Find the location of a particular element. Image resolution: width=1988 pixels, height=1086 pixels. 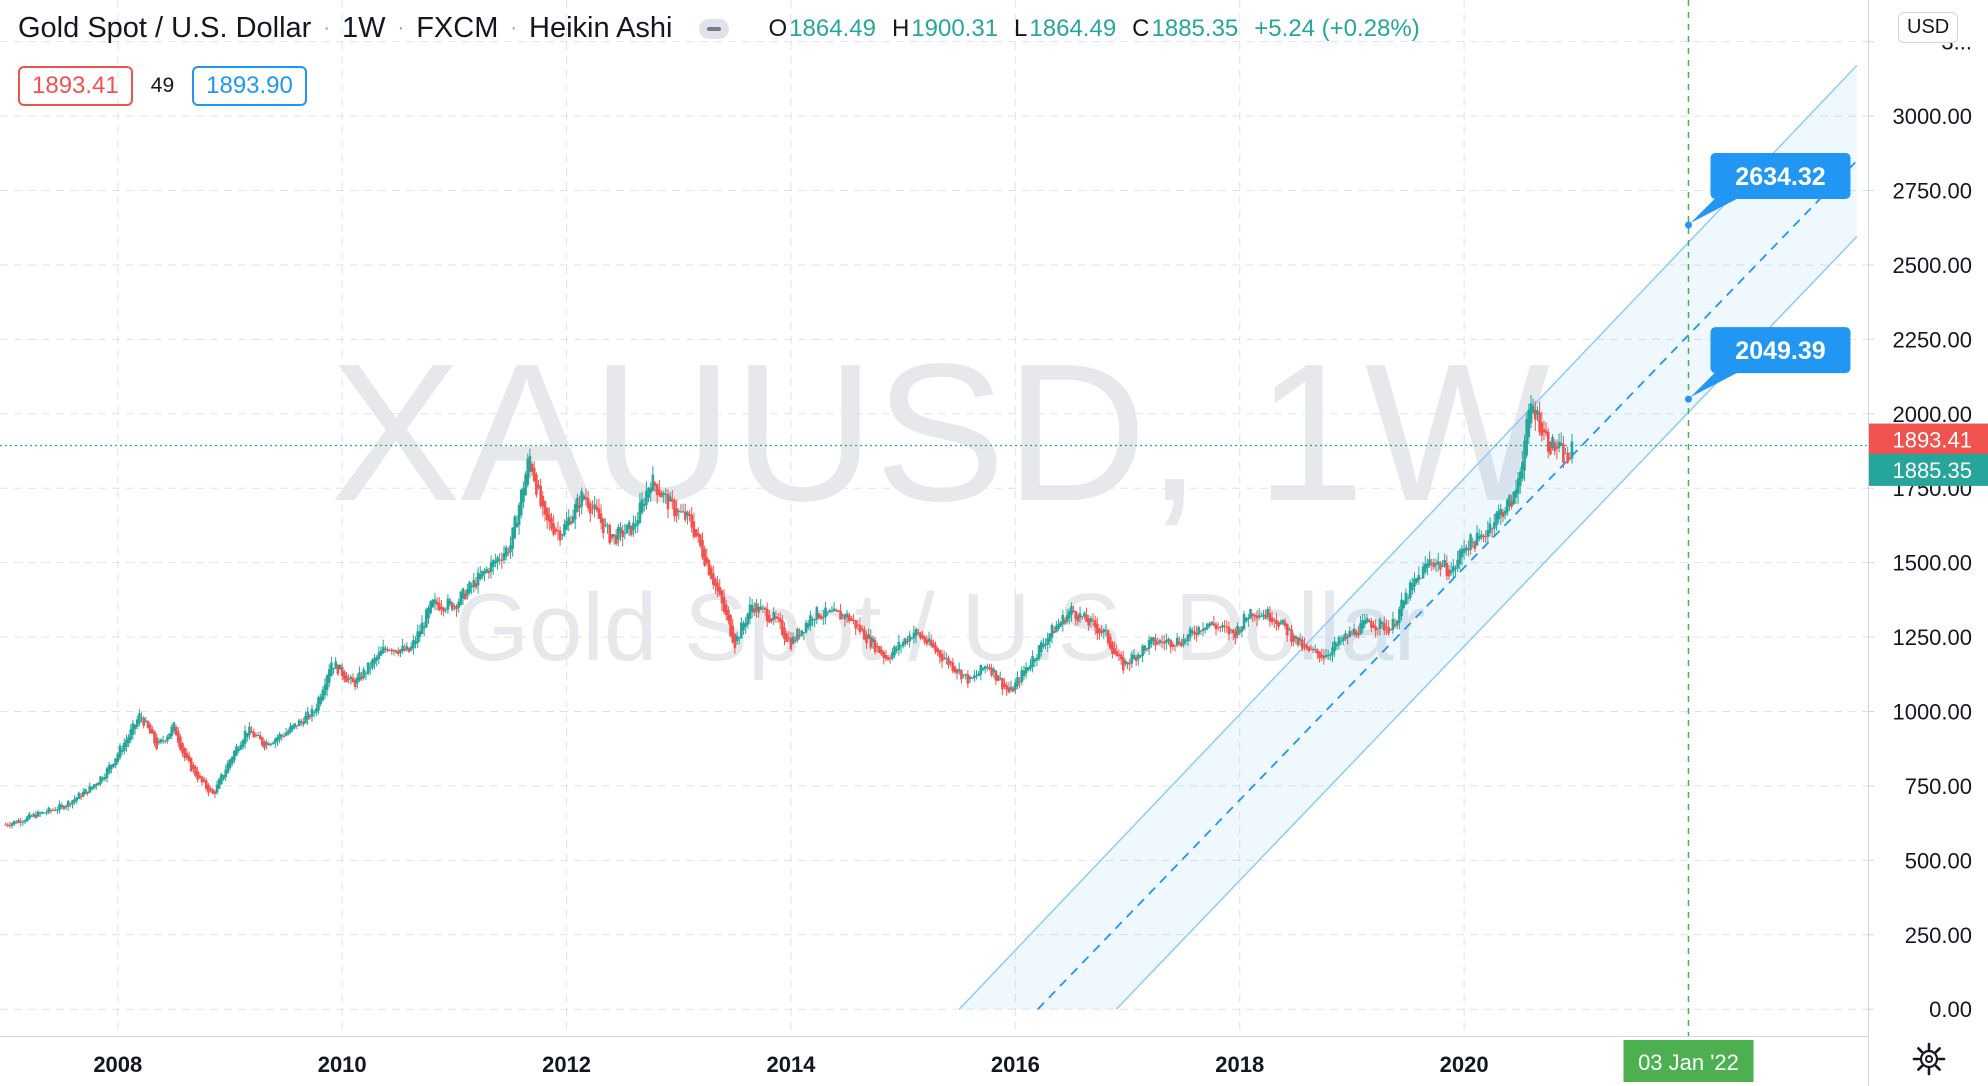

sell-price-button: 1893.41 is located at coordinates (75, 86).